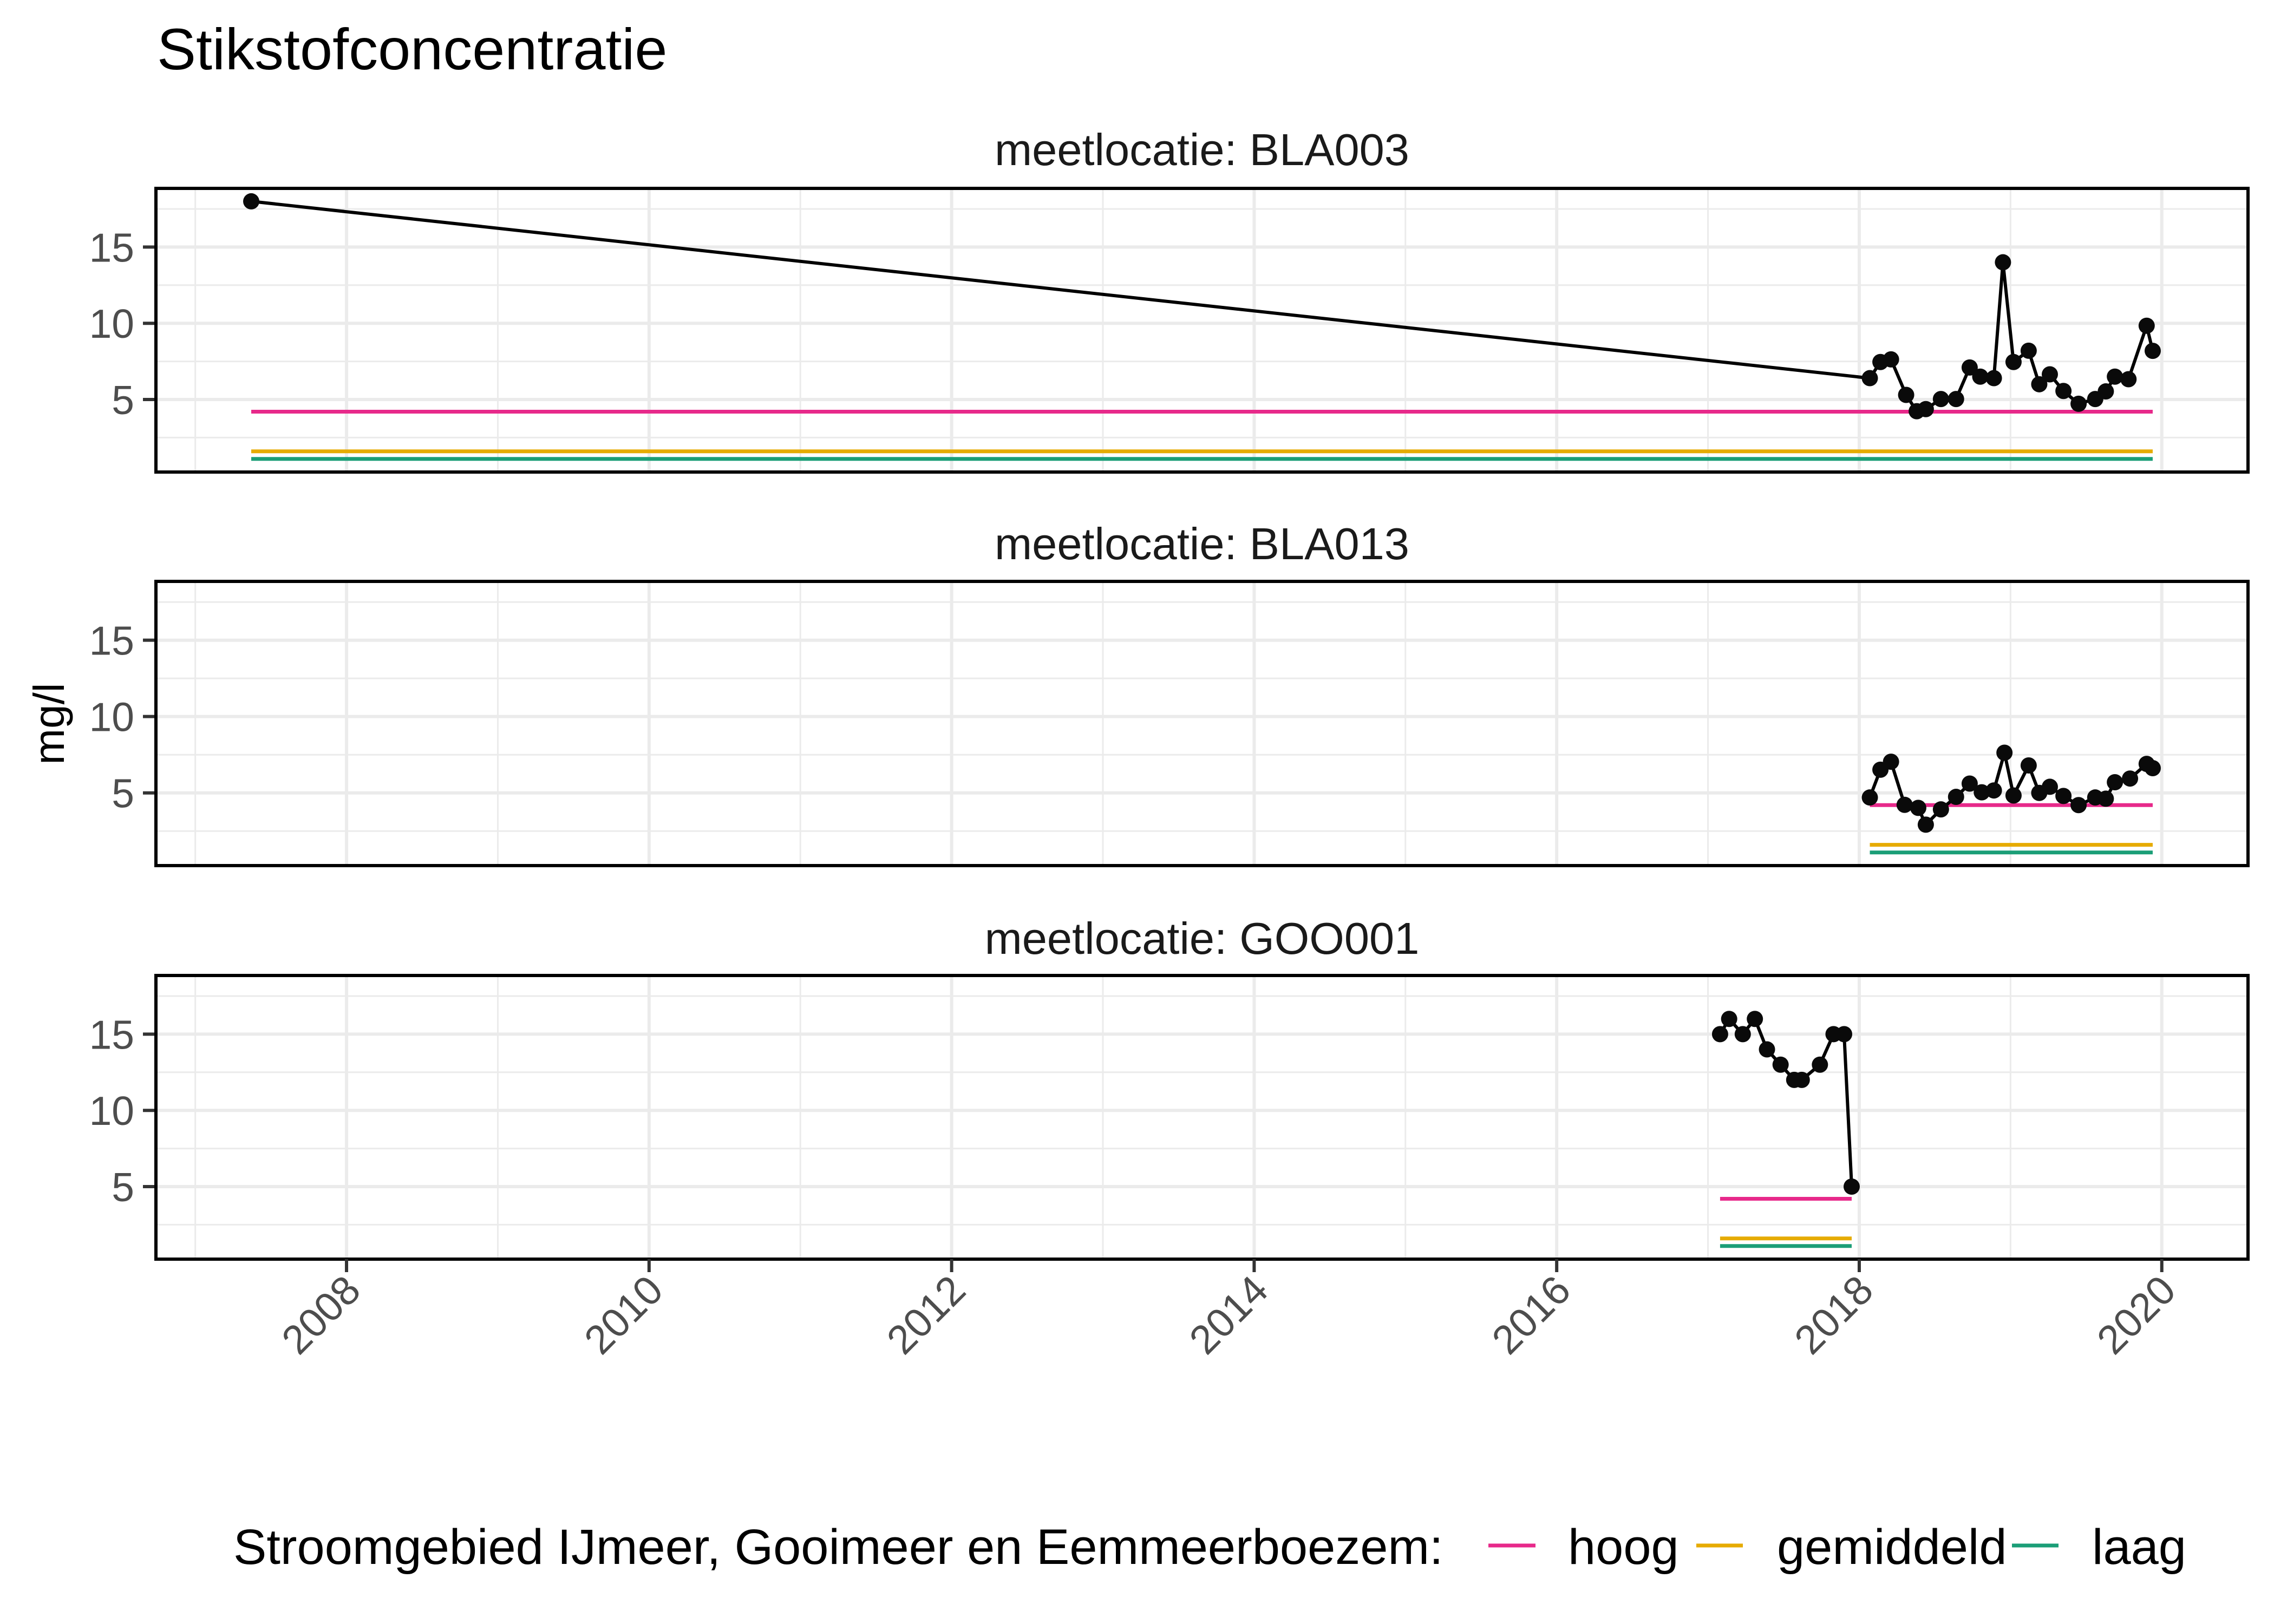  Describe the element at coordinates (1202, 544) in the screenshot. I see `facet-strip-label: meetlocatie: BLA013` at that location.